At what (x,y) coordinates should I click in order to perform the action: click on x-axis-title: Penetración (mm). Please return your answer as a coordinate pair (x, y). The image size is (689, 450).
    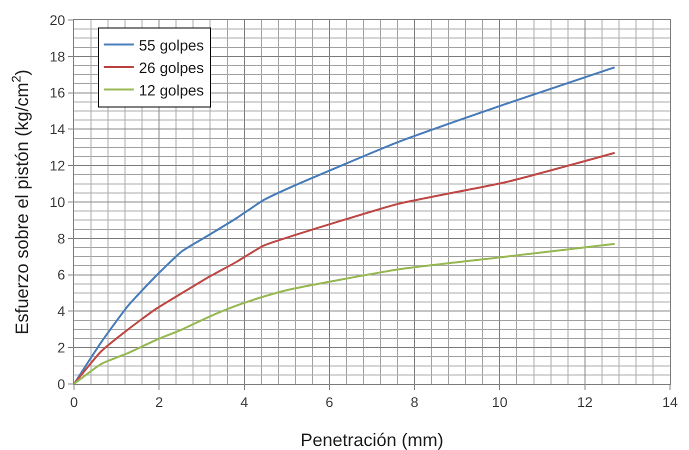
    Looking at the image, I should click on (372, 440).